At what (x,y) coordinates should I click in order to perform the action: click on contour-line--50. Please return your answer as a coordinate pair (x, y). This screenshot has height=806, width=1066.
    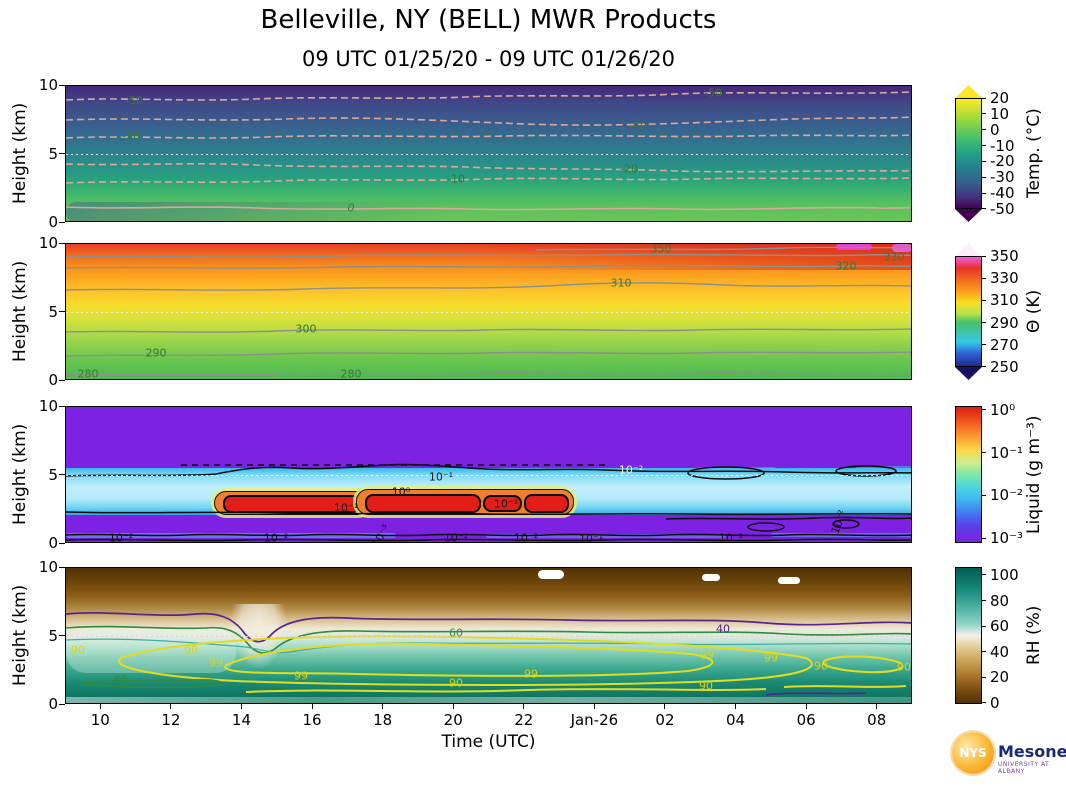
    Looking at the image, I should click on (488, 96).